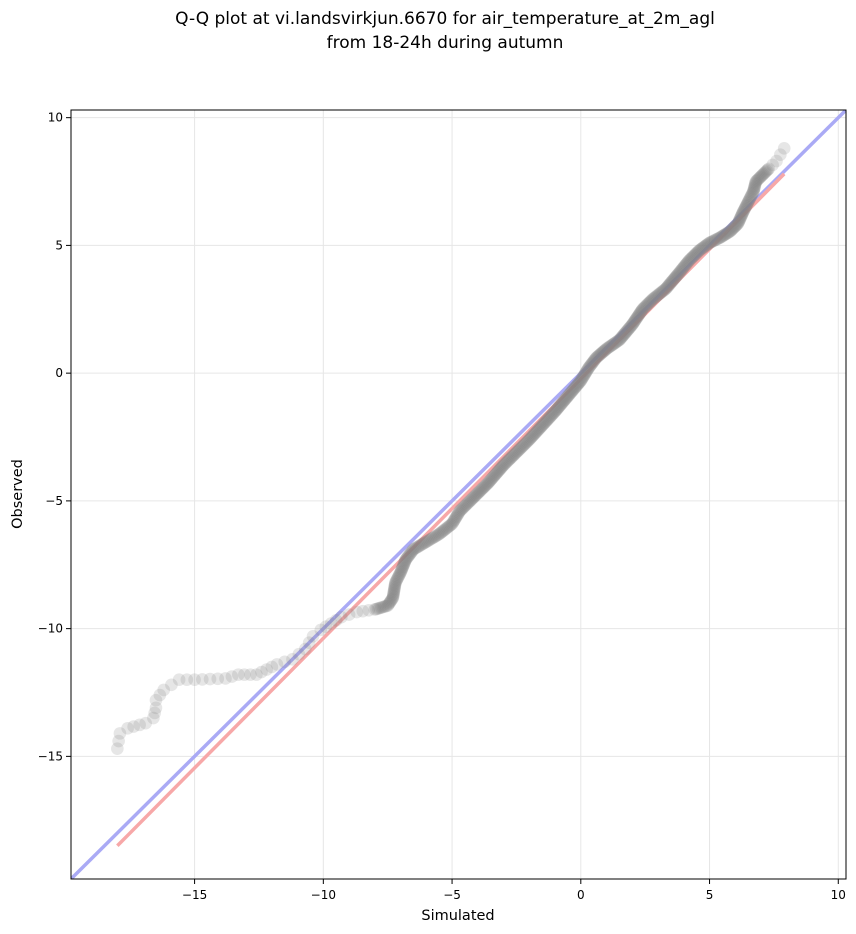  Describe the element at coordinates (710, 895) in the screenshot. I see `x-tick-label: 5` at that location.